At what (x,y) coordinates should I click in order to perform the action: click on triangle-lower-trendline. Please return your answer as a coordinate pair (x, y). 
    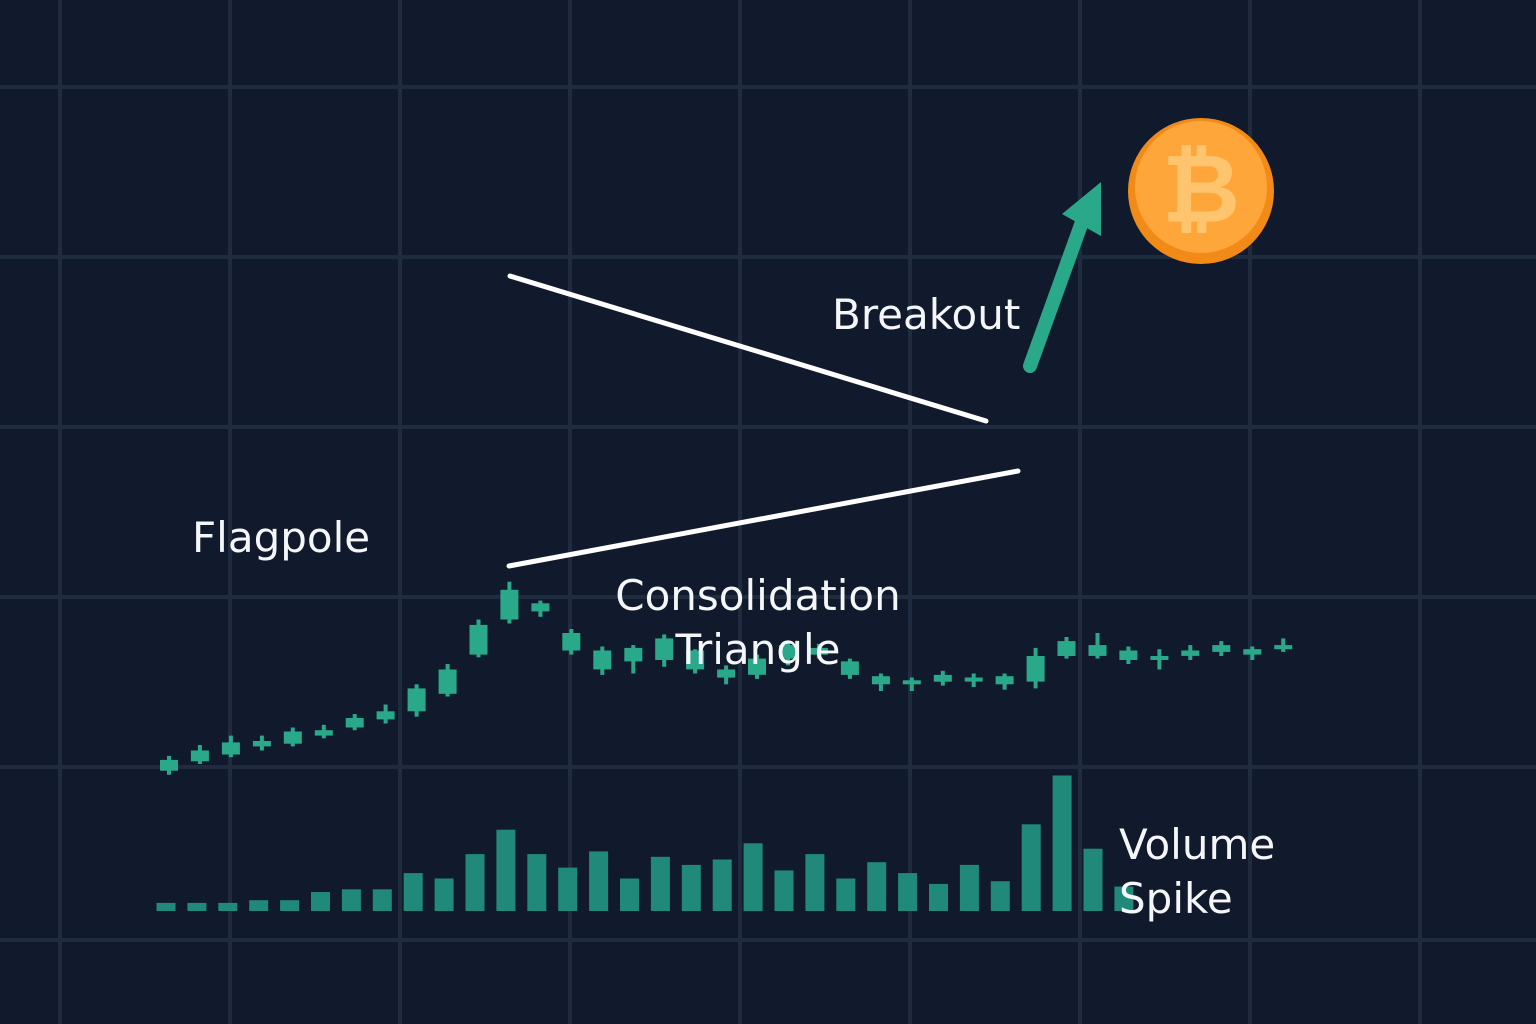
    Looking at the image, I should click on (763, 518).